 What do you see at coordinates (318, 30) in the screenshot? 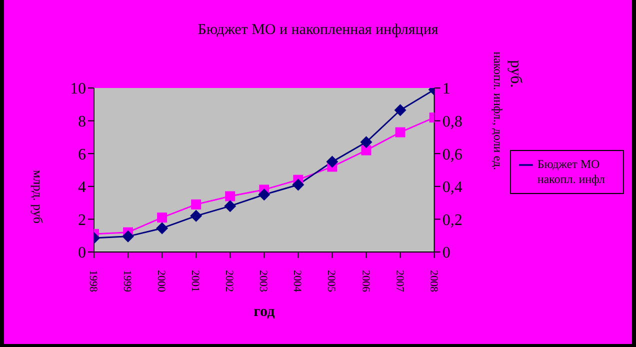
I see `chart-title: Бюджет МО и накопленная инфляция` at bounding box center [318, 30].